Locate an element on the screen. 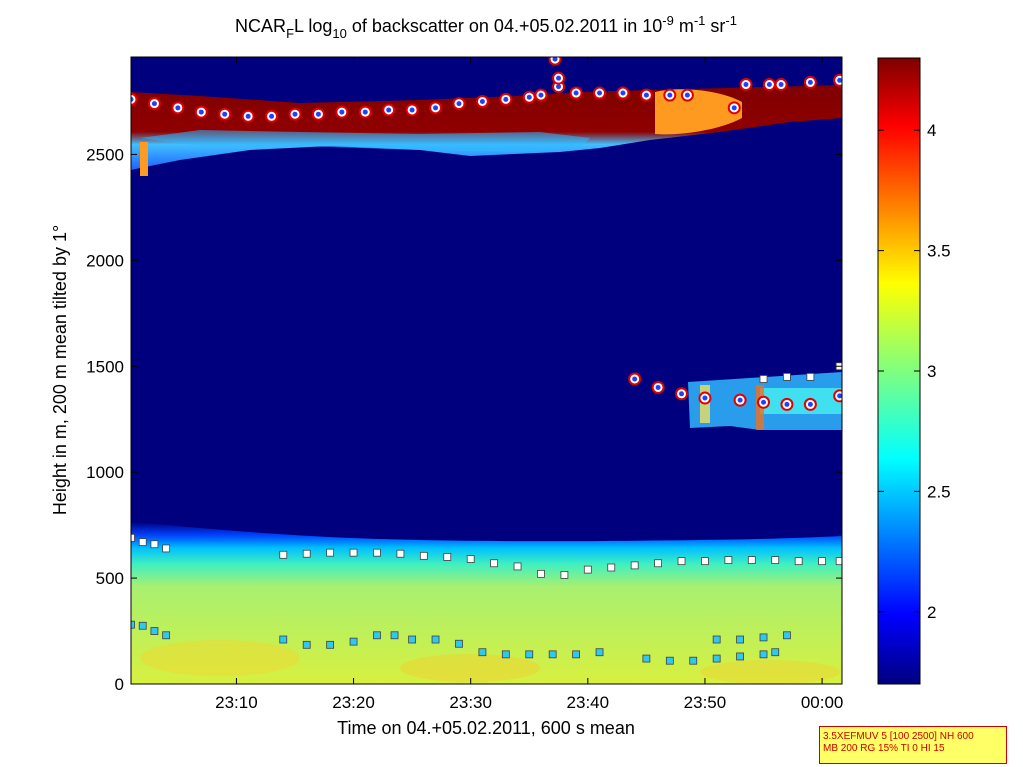 The width and height of the screenshot is (1023, 767). cloud-yellow-fallstreak is located at coordinates (144, 159).